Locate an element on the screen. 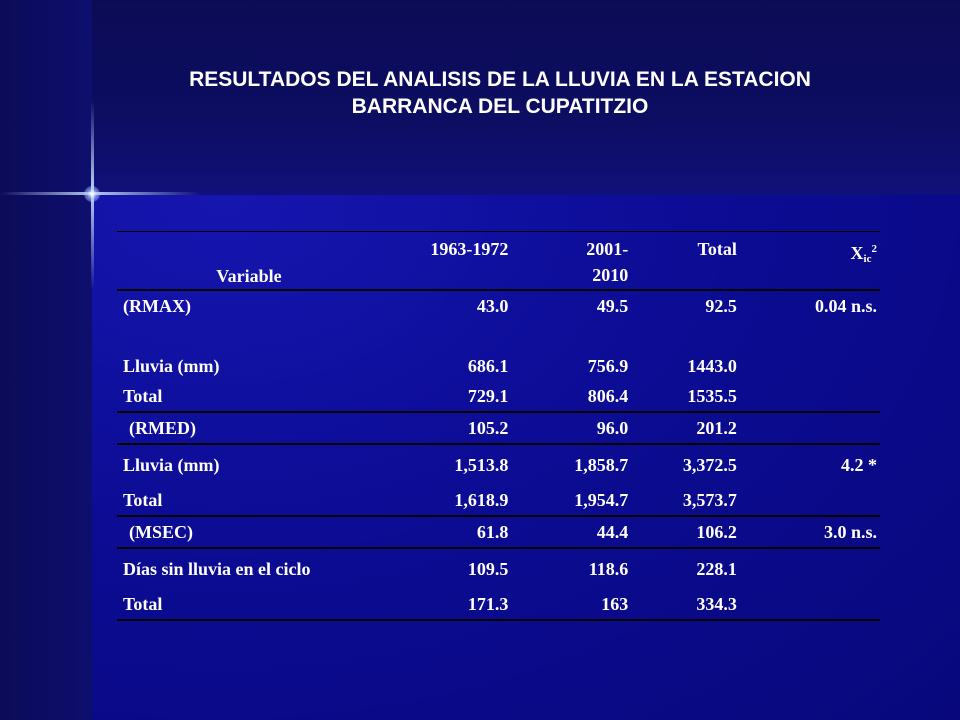 The height and width of the screenshot is (720, 960). row-label: Días sin lluvia en el ciclo is located at coordinates (217, 568).